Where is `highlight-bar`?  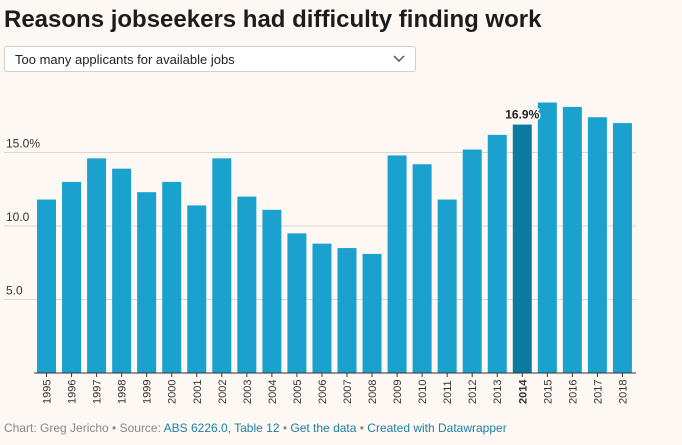
highlight-bar is located at coordinates (522, 248).